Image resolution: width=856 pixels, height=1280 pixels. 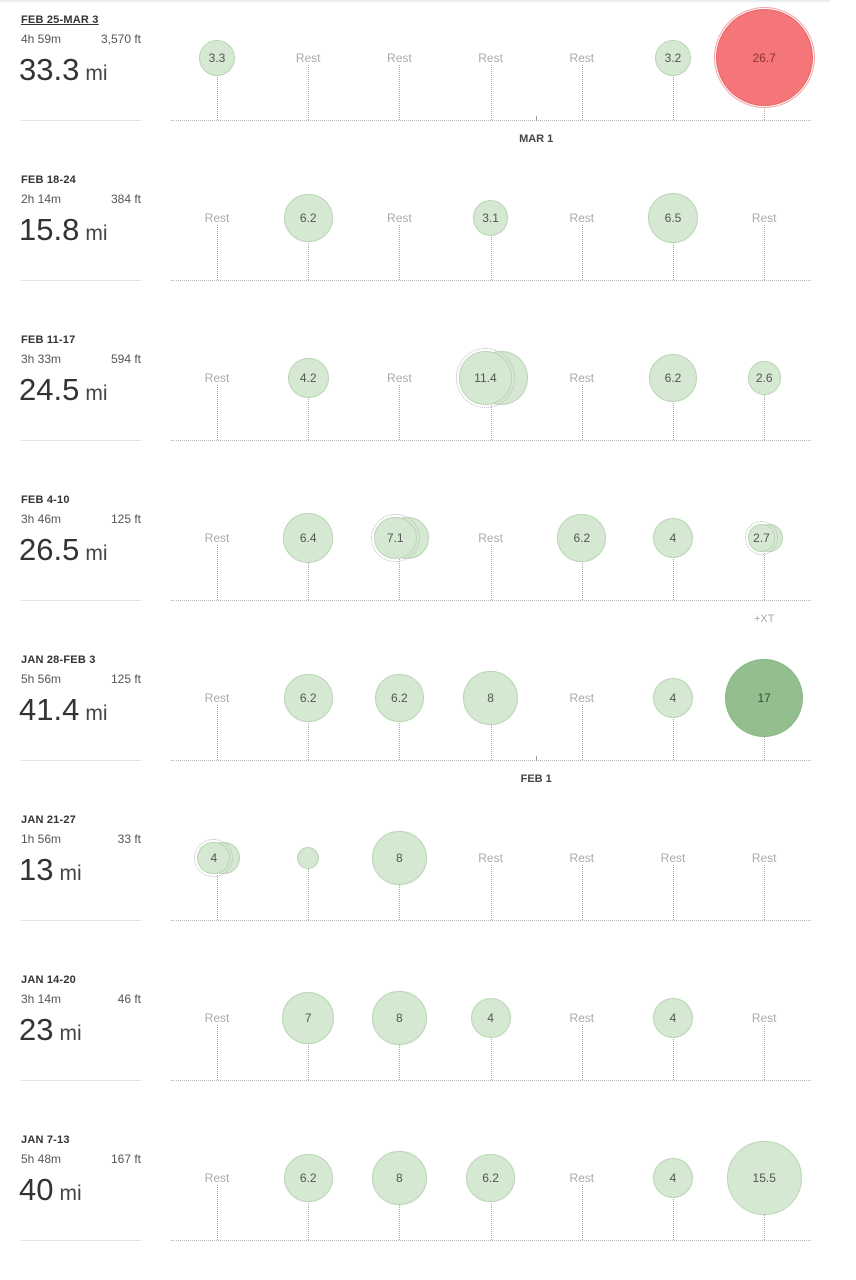 What do you see at coordinates (58, 660) in the screenshot?
I see `week-label: JAN 28-FEB 3` at bounding box center [58, 660].